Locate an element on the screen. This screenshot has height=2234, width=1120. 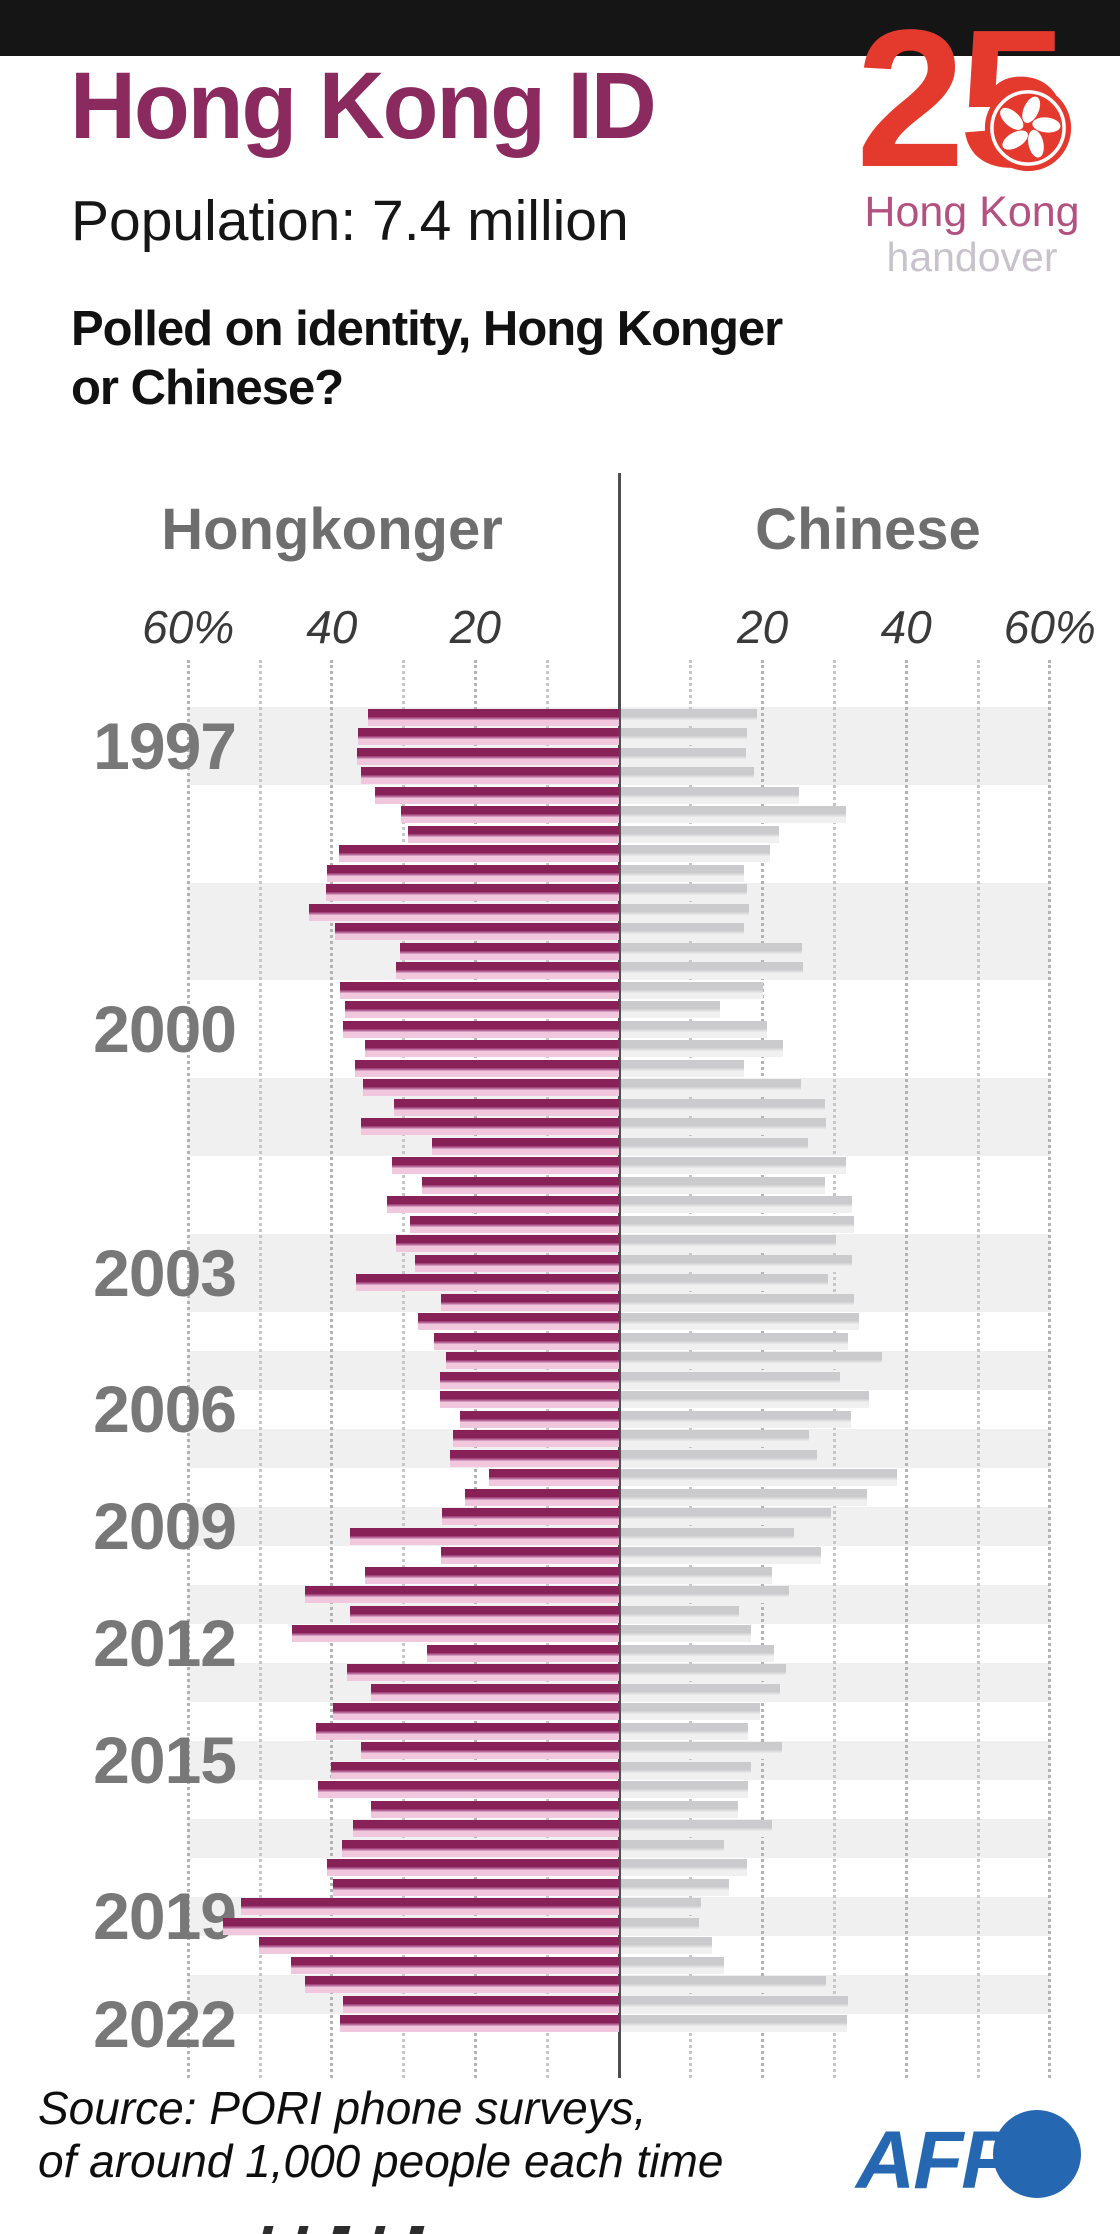
year-label-2022: 2022 is located at coordinates (165, 2023).